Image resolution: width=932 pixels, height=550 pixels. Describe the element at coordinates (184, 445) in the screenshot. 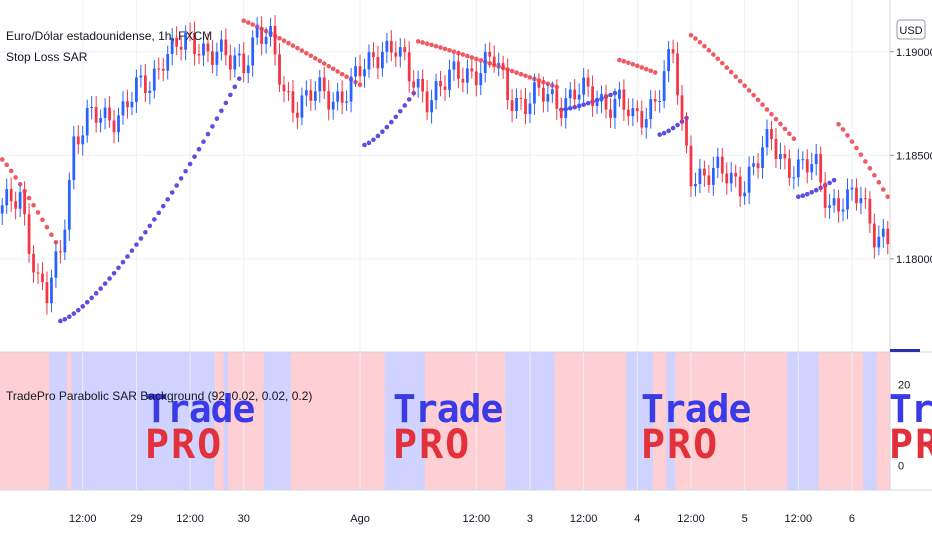

I see `tradepro-logo-pro-0: PRO` at that location.